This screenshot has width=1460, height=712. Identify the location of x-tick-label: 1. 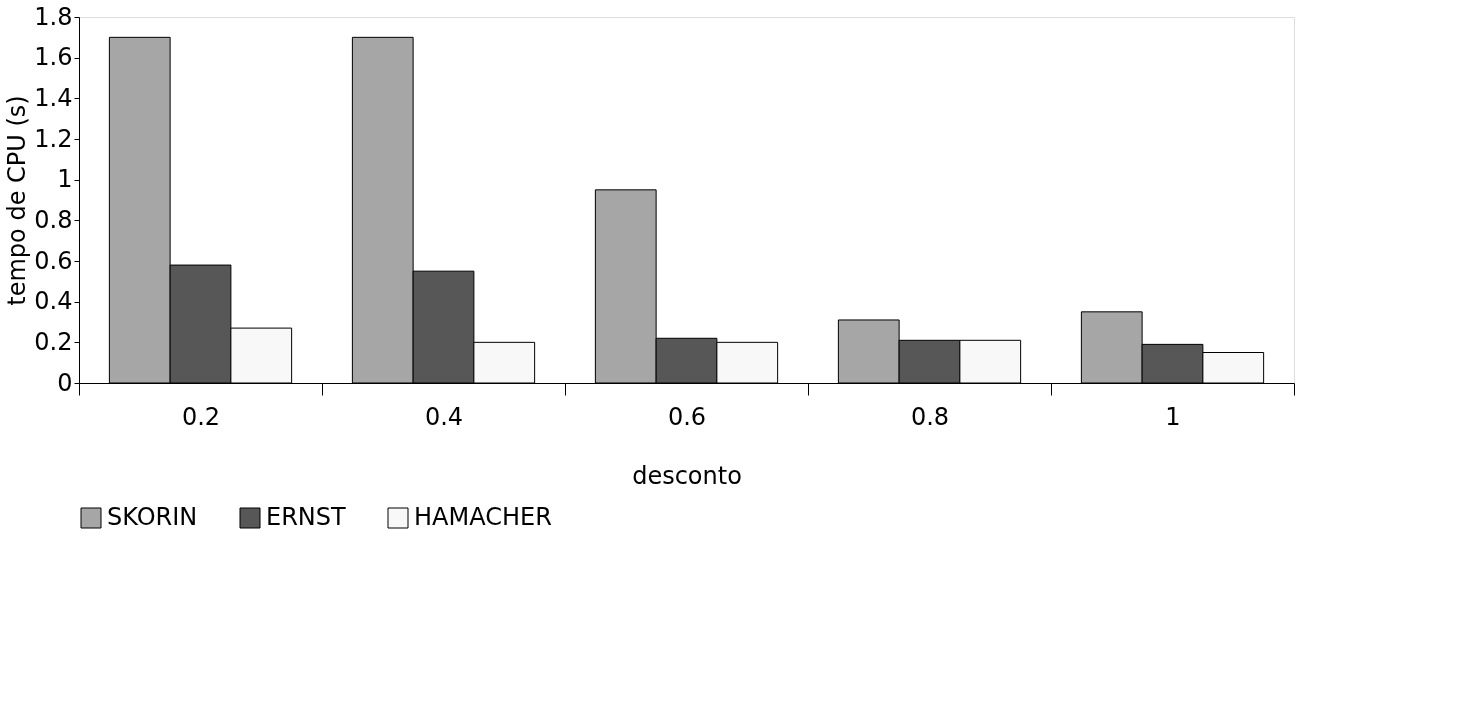
(1173, 416).